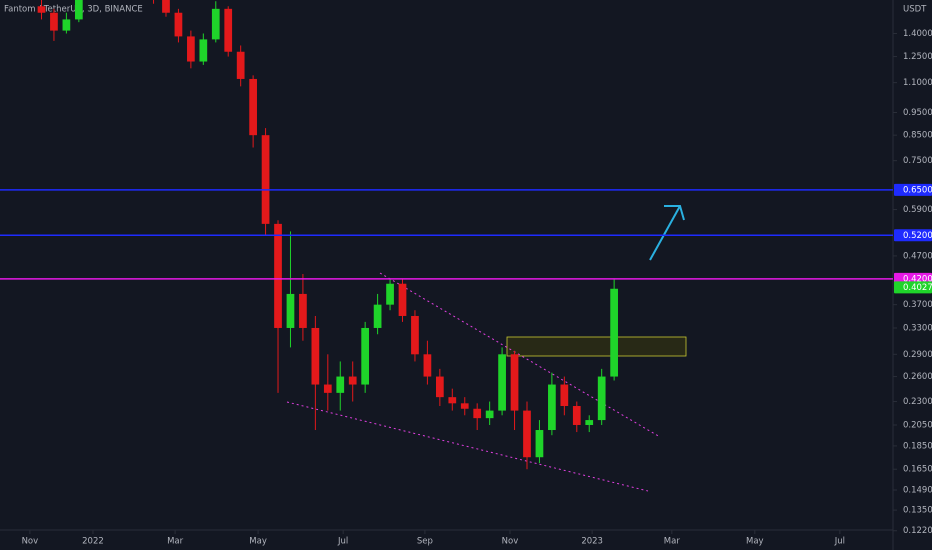  What do you see at coordinates (596, 346) in the screenshot?
I see `zone-box` at bounding box center [596, 346].